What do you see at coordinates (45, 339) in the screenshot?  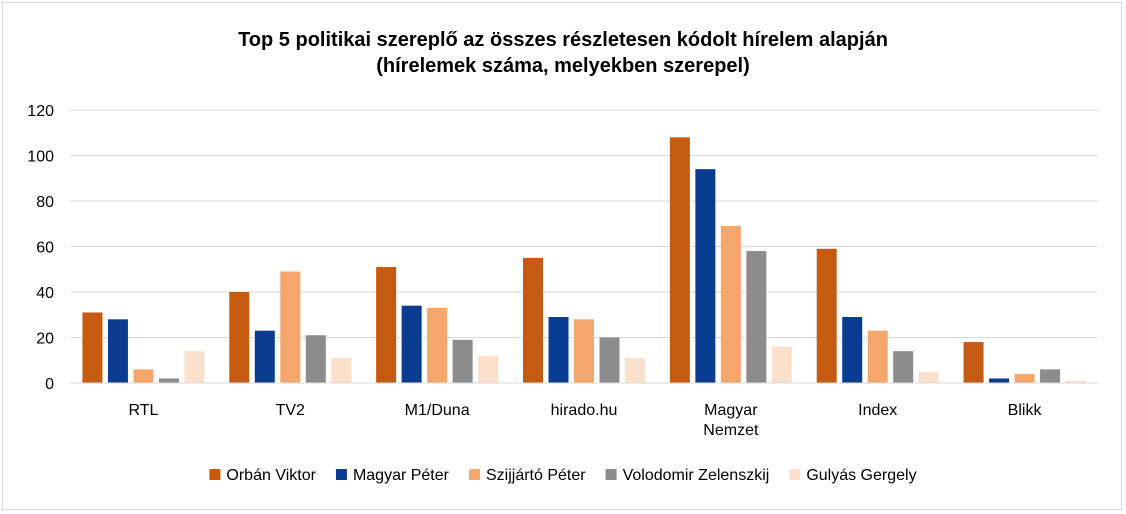 I see `y-tick-label: 20` at bounding box center [45, 339].